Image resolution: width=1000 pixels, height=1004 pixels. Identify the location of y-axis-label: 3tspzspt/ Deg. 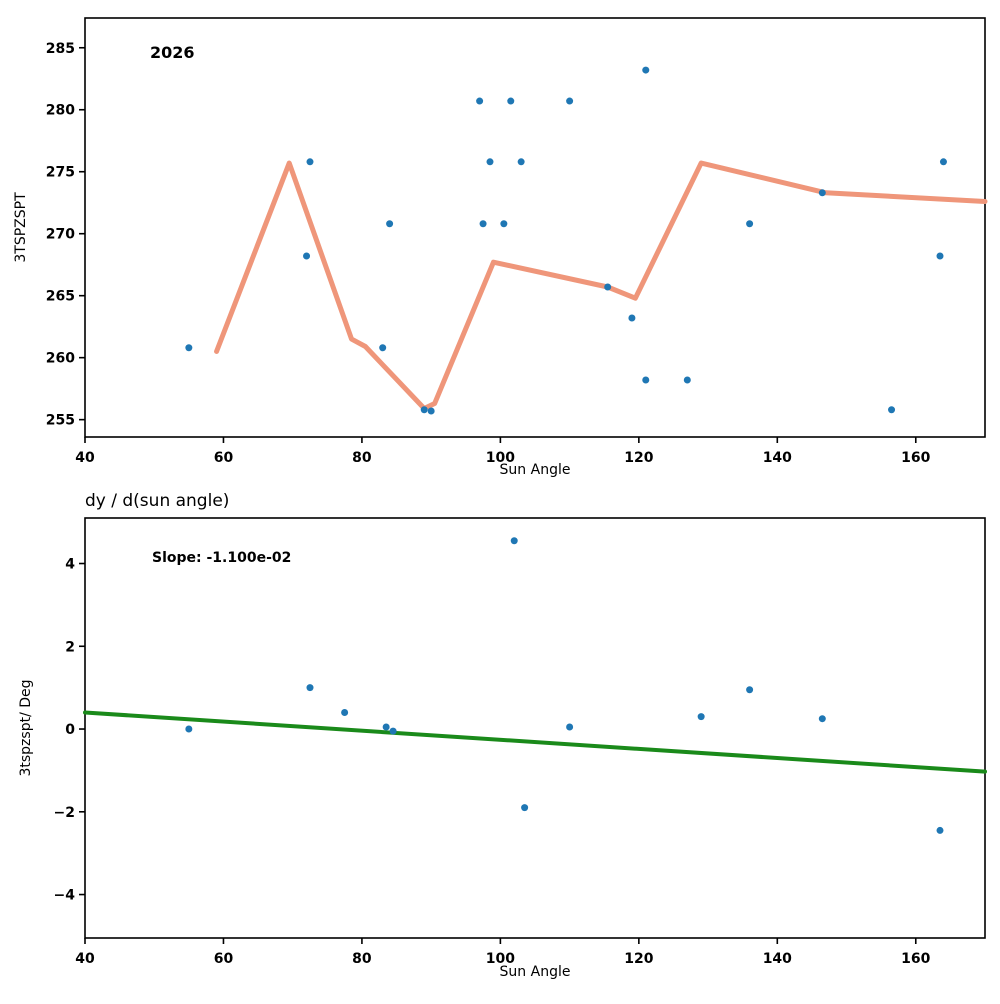
(26, 727).